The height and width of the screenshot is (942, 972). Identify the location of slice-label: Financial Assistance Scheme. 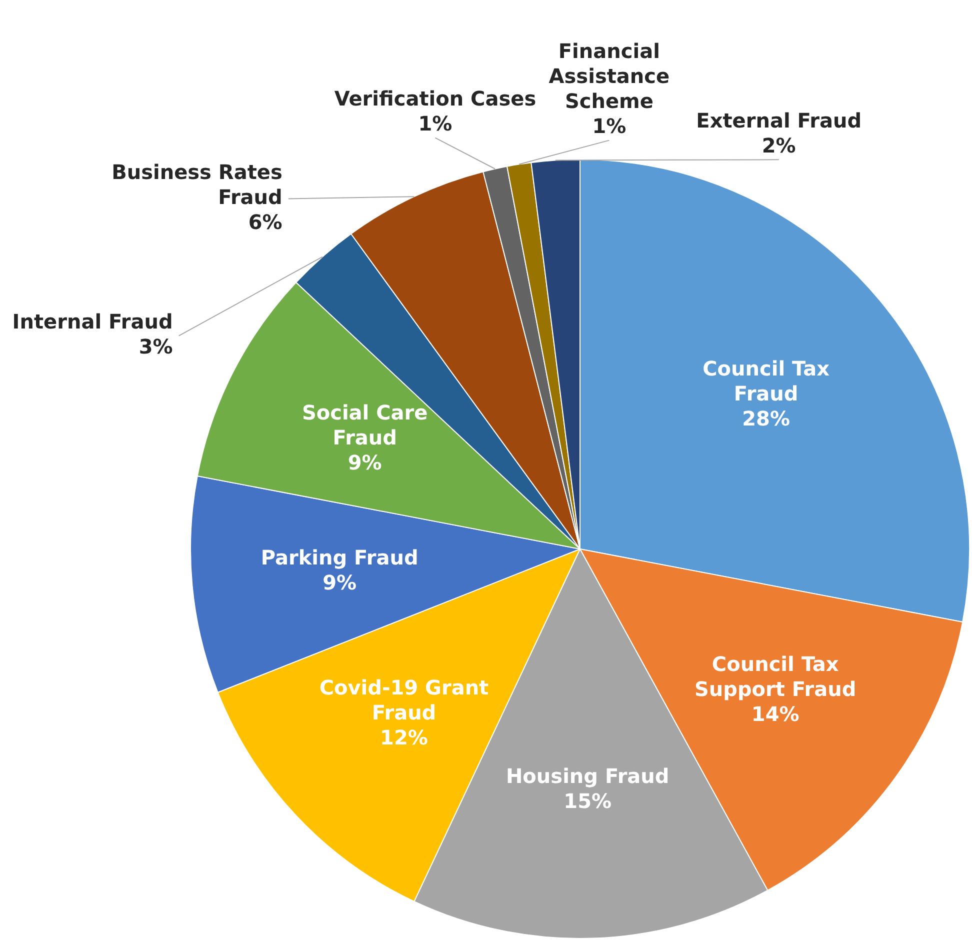
(609, 76).